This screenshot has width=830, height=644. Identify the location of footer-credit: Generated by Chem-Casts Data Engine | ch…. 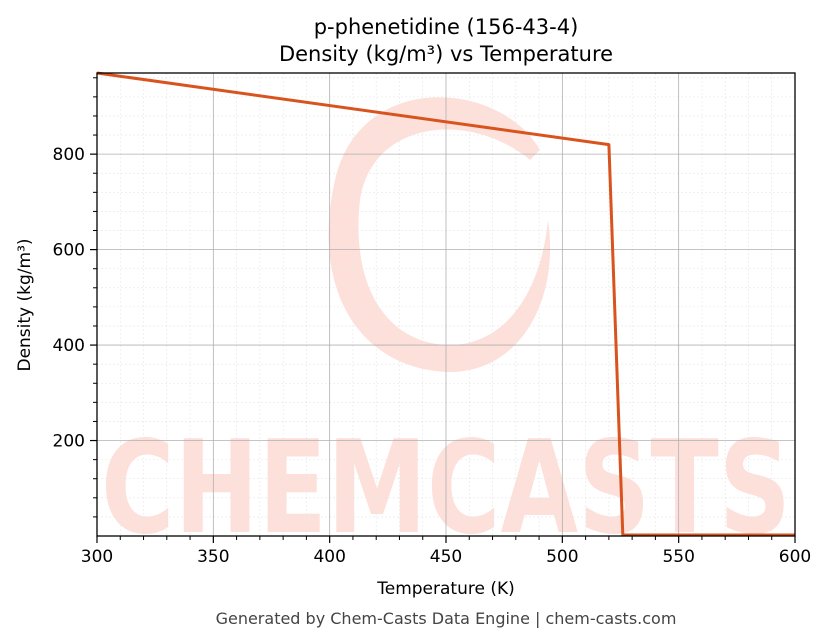
(446, 618).